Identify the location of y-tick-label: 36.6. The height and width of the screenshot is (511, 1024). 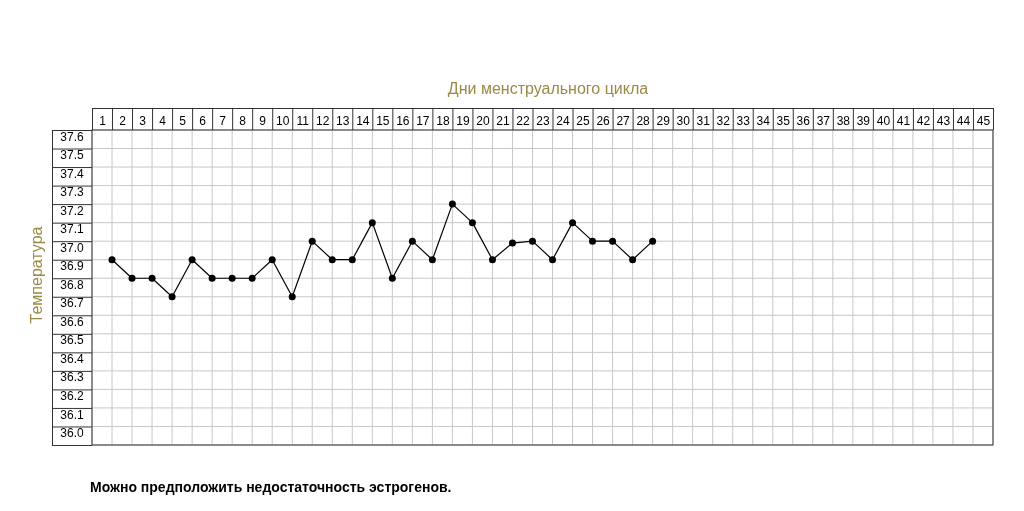
(72, 321).